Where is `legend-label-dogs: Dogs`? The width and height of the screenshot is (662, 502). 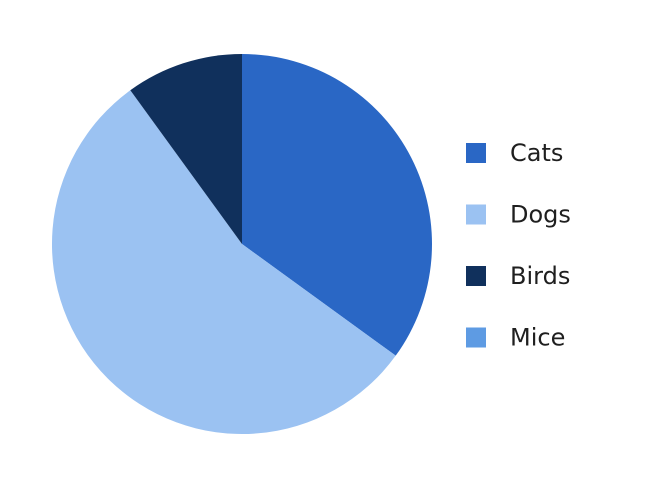
legend-label-dogs: Dogs is located at coordinates (540, 215).